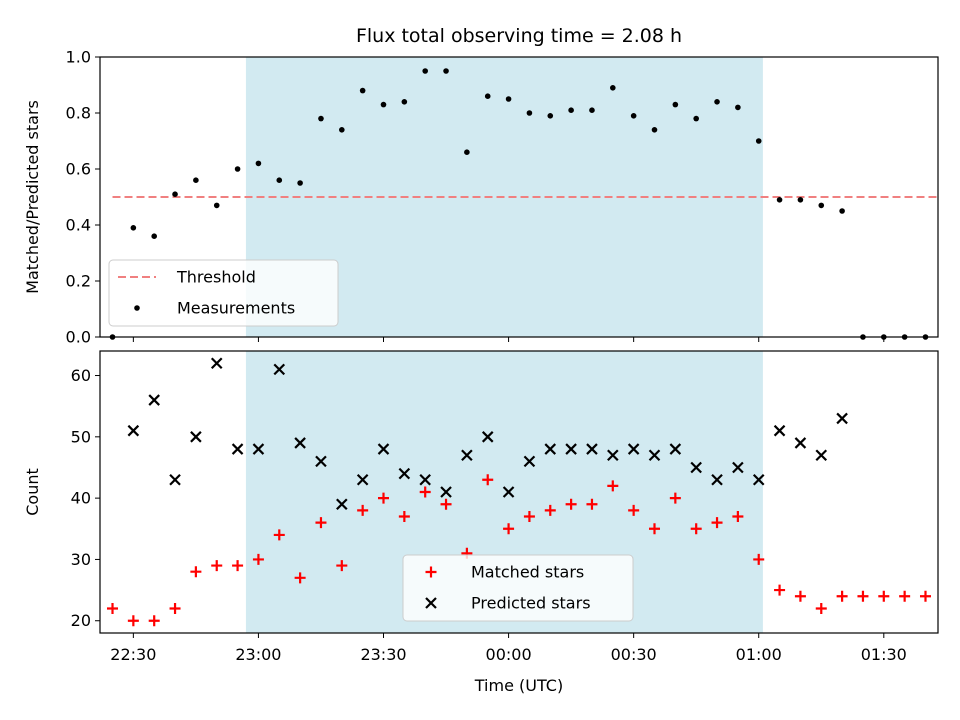 The image size is (960, 720). What do you see at coordinates (133, 654) in the screenshot?
I see `x-tick-label: 22:30` at bounding box center [133, 654].